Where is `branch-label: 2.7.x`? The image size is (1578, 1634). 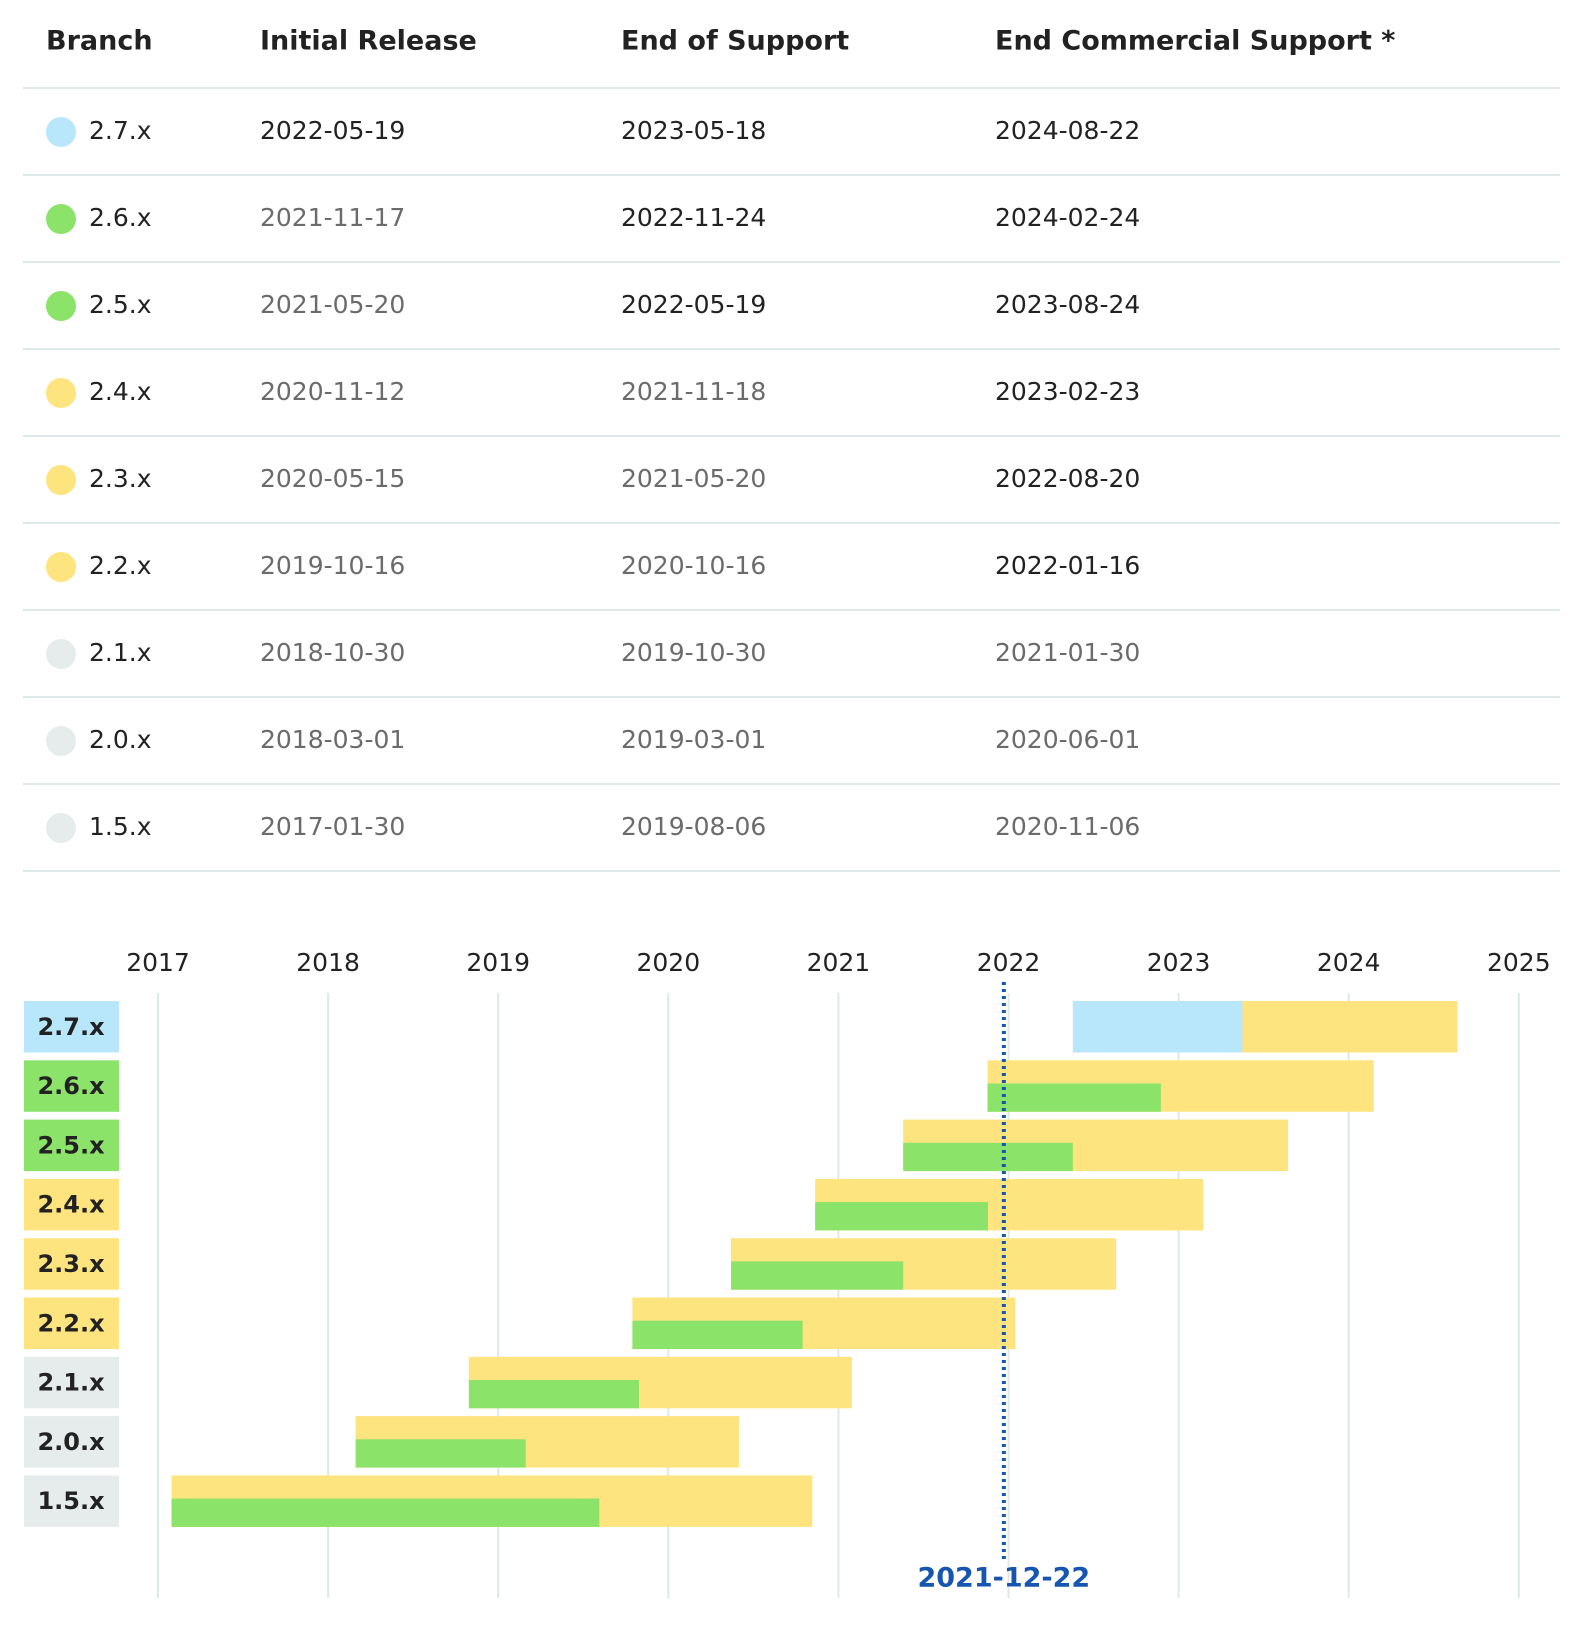
branch-label: 2.7.x is located at coordinates (71, 1027).